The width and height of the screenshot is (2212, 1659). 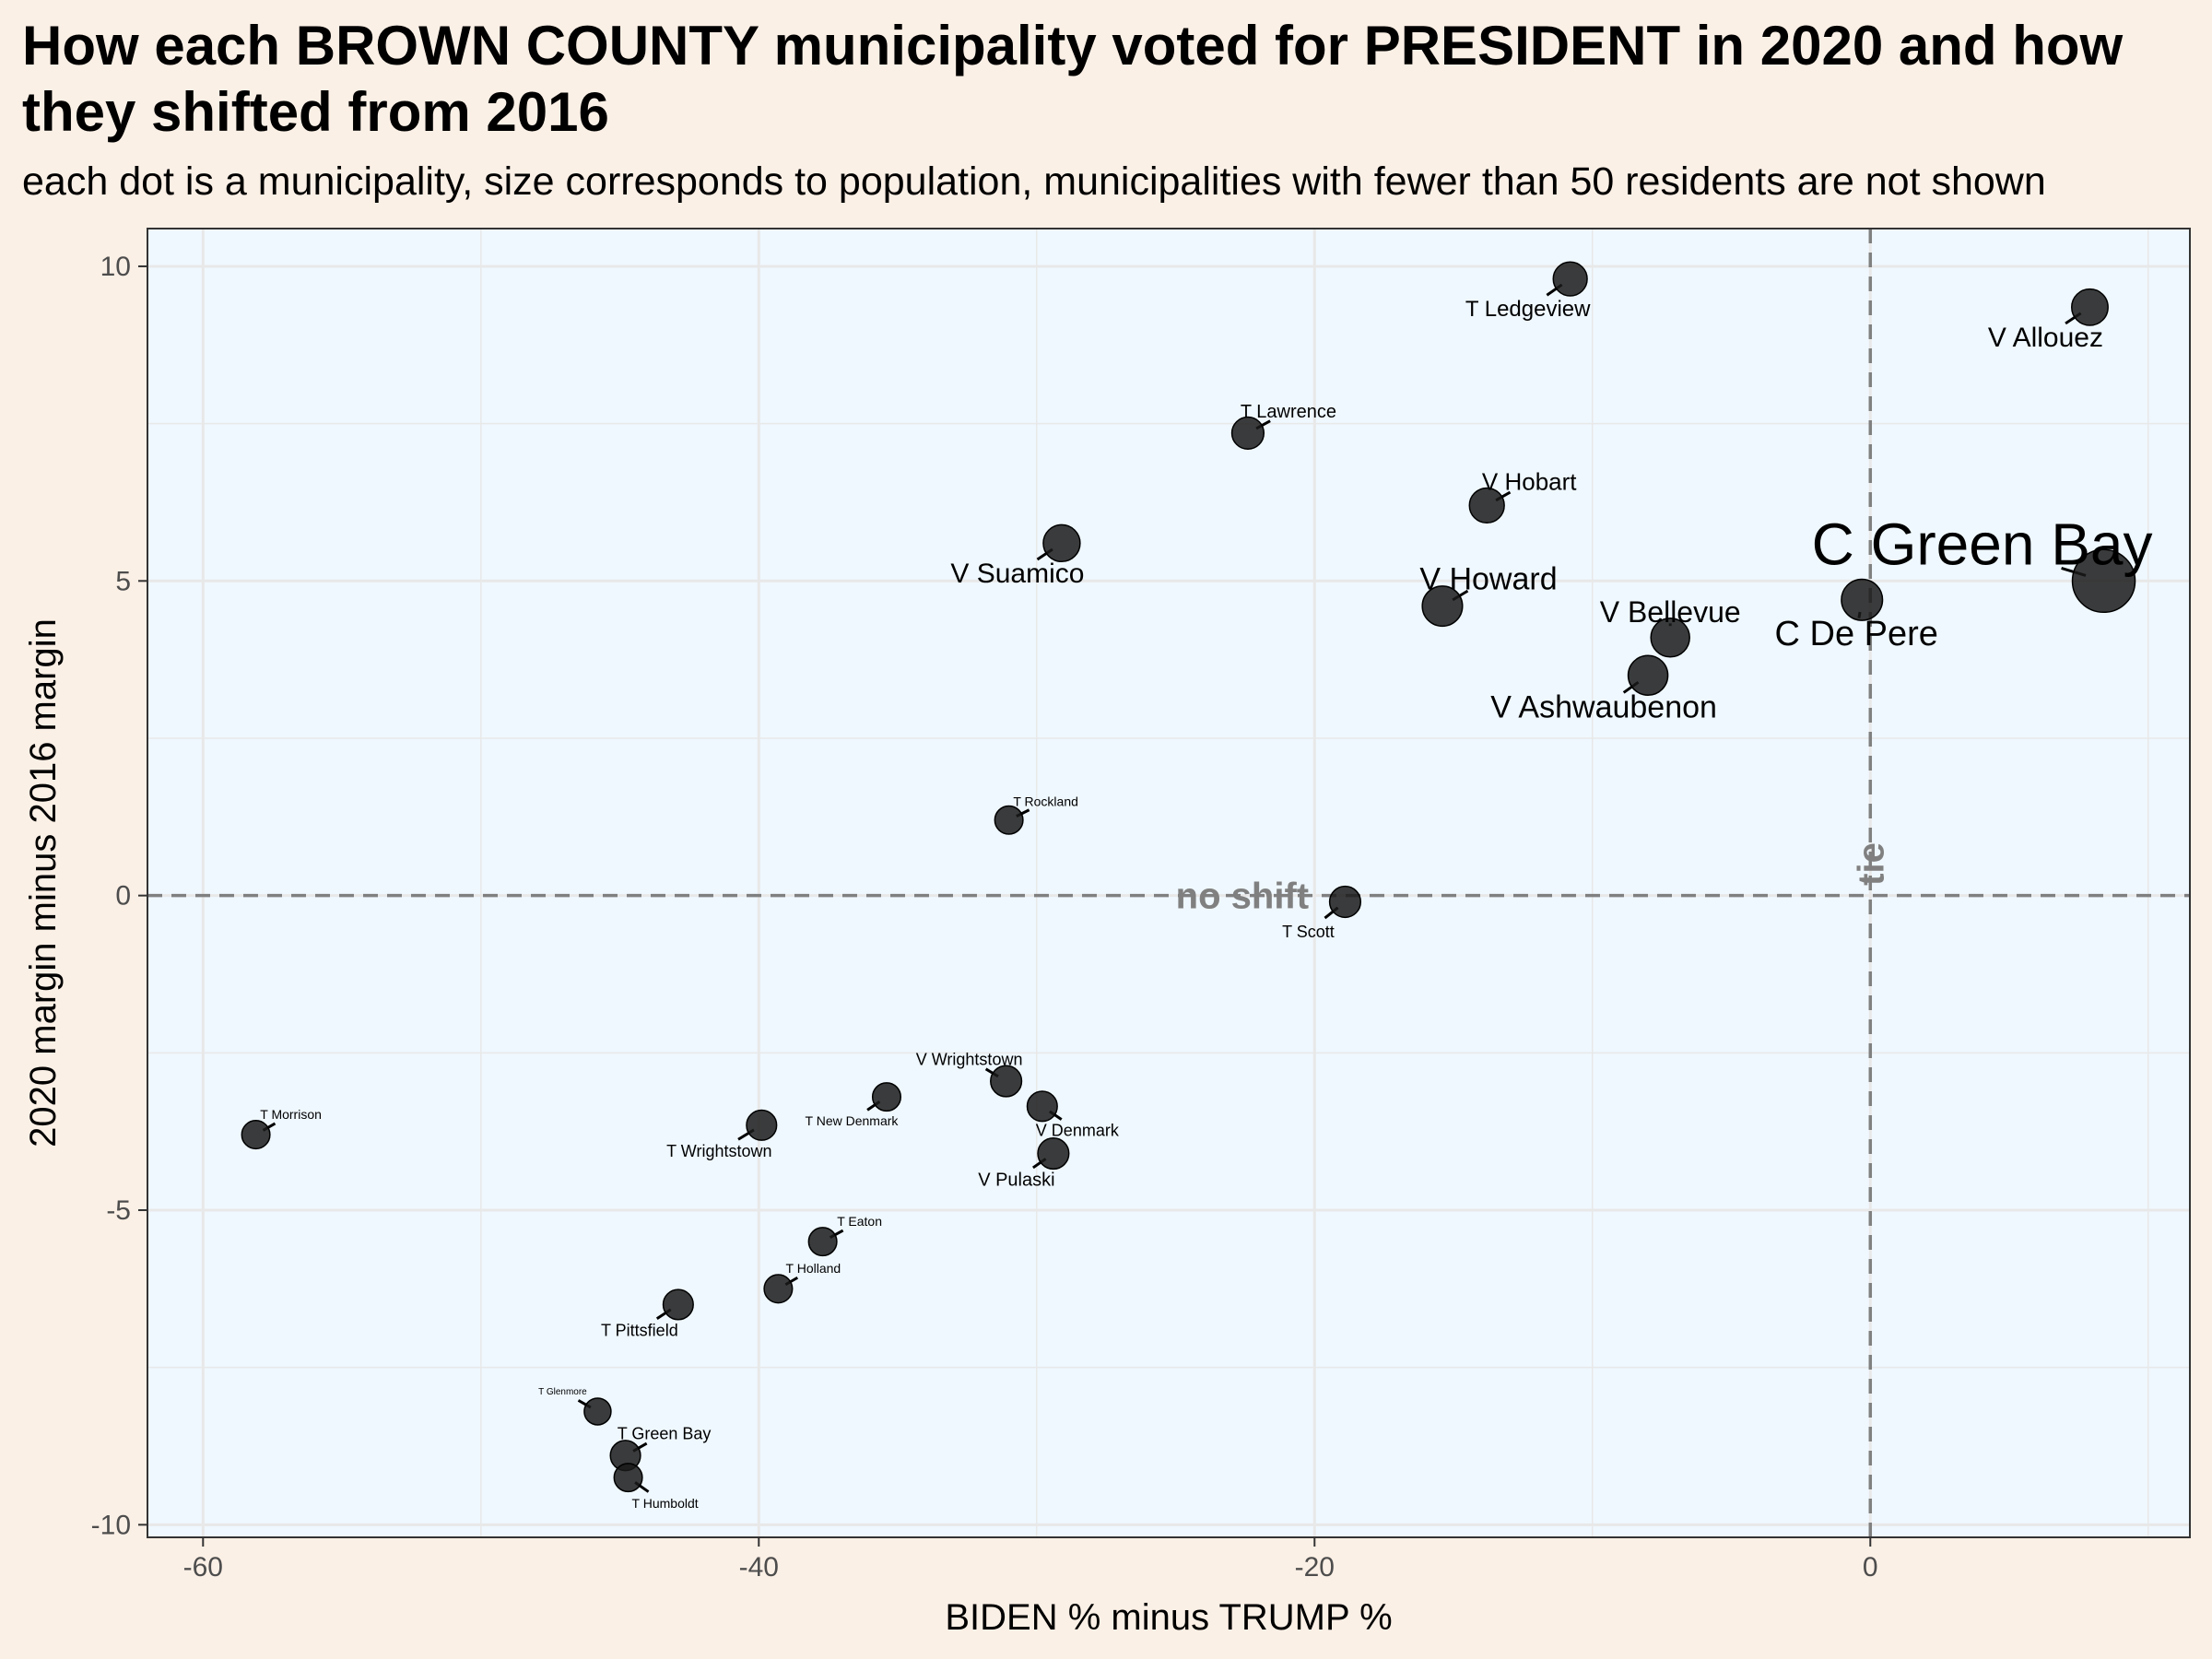 What do you see at coordinates (665, 1503) in the screenshot?
I see `point-label: T Humboldt` at bounding box center [665, 1503].